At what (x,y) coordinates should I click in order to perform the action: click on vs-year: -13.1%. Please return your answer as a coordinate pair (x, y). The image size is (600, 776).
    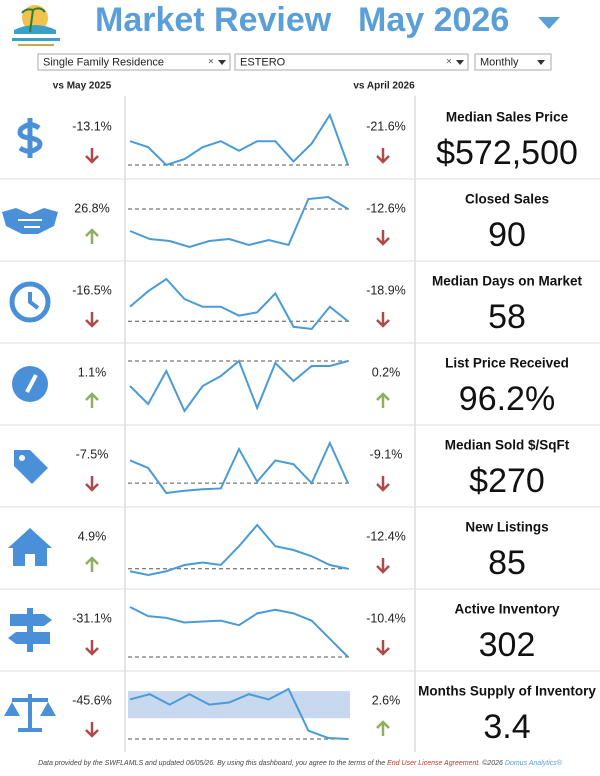
    Looking at the image, I should click on (92, 126).